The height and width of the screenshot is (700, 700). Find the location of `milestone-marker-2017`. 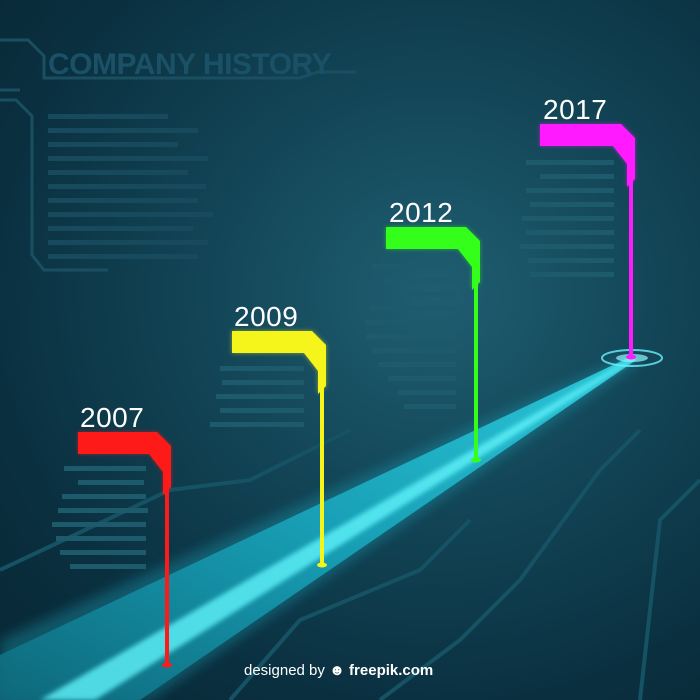

milestone-marker-2017 is located at coordinates (588, 242).